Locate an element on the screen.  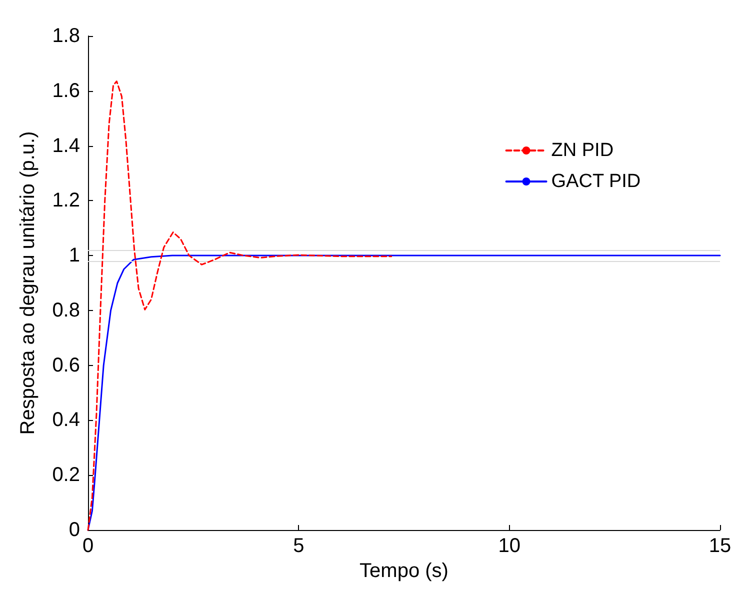
x-tick-label: 0 is located at coordinates (88, 546).